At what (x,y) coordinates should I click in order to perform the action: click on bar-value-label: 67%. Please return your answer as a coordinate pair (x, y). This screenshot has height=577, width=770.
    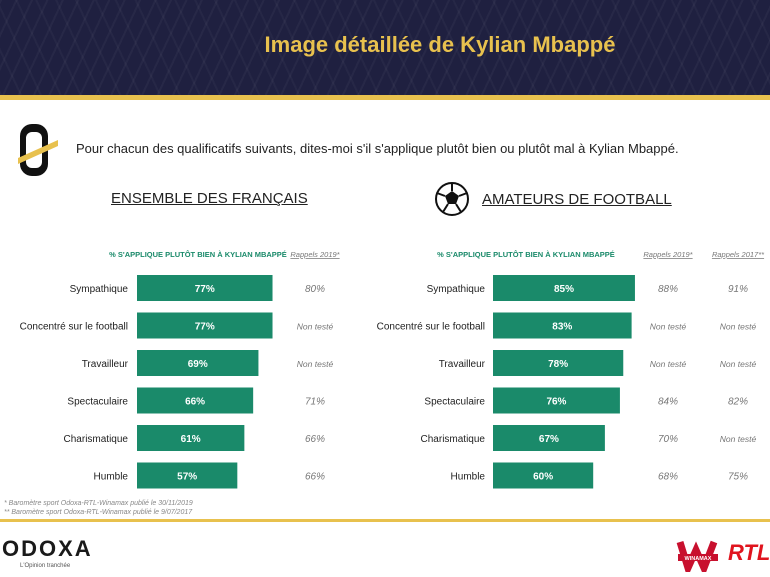
    Looking at the image, I should click on (549, 439).